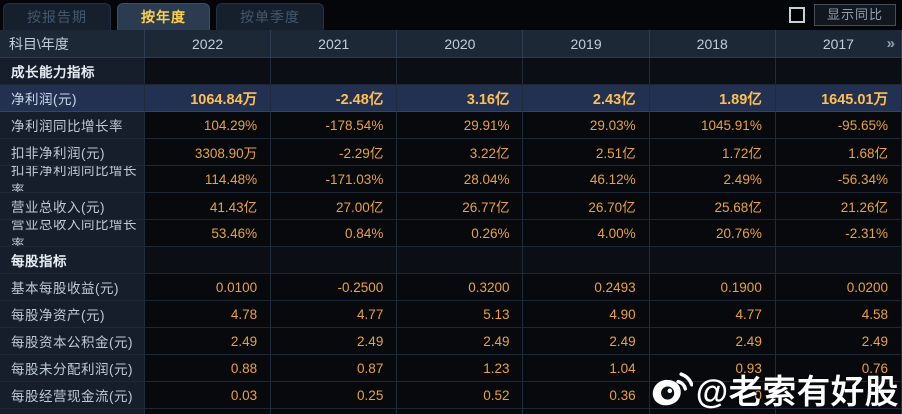 Image resolution: width=902 pixels, height=414 pixels. I want to click on cell: 41.43亿, so click(208, 206).